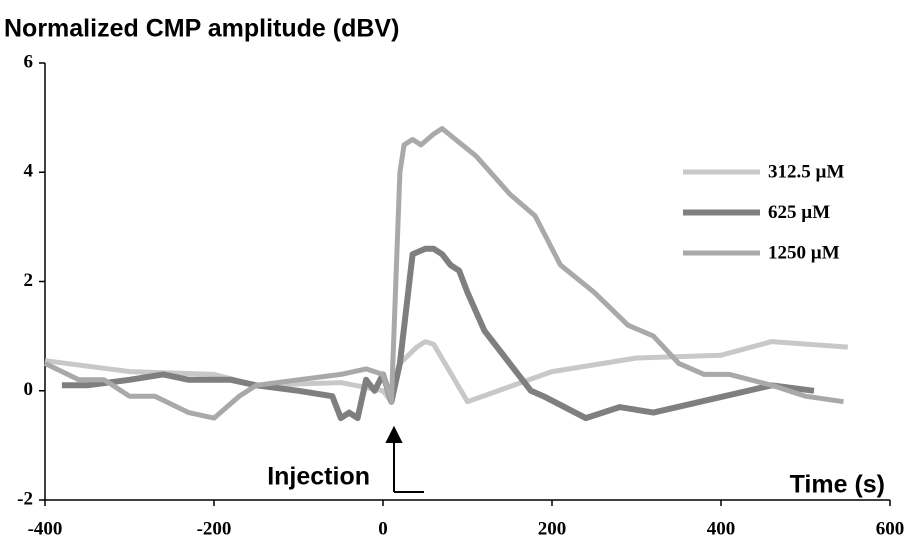  I want to click on y-tick-label: 2, so click(29, 280).